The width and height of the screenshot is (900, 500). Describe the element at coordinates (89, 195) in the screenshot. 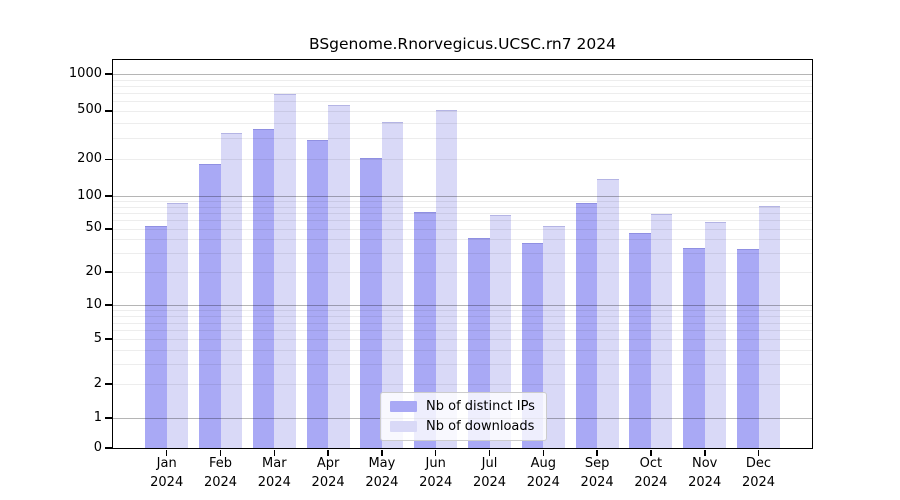

I see `y-tick-label-100: 100` at that location.